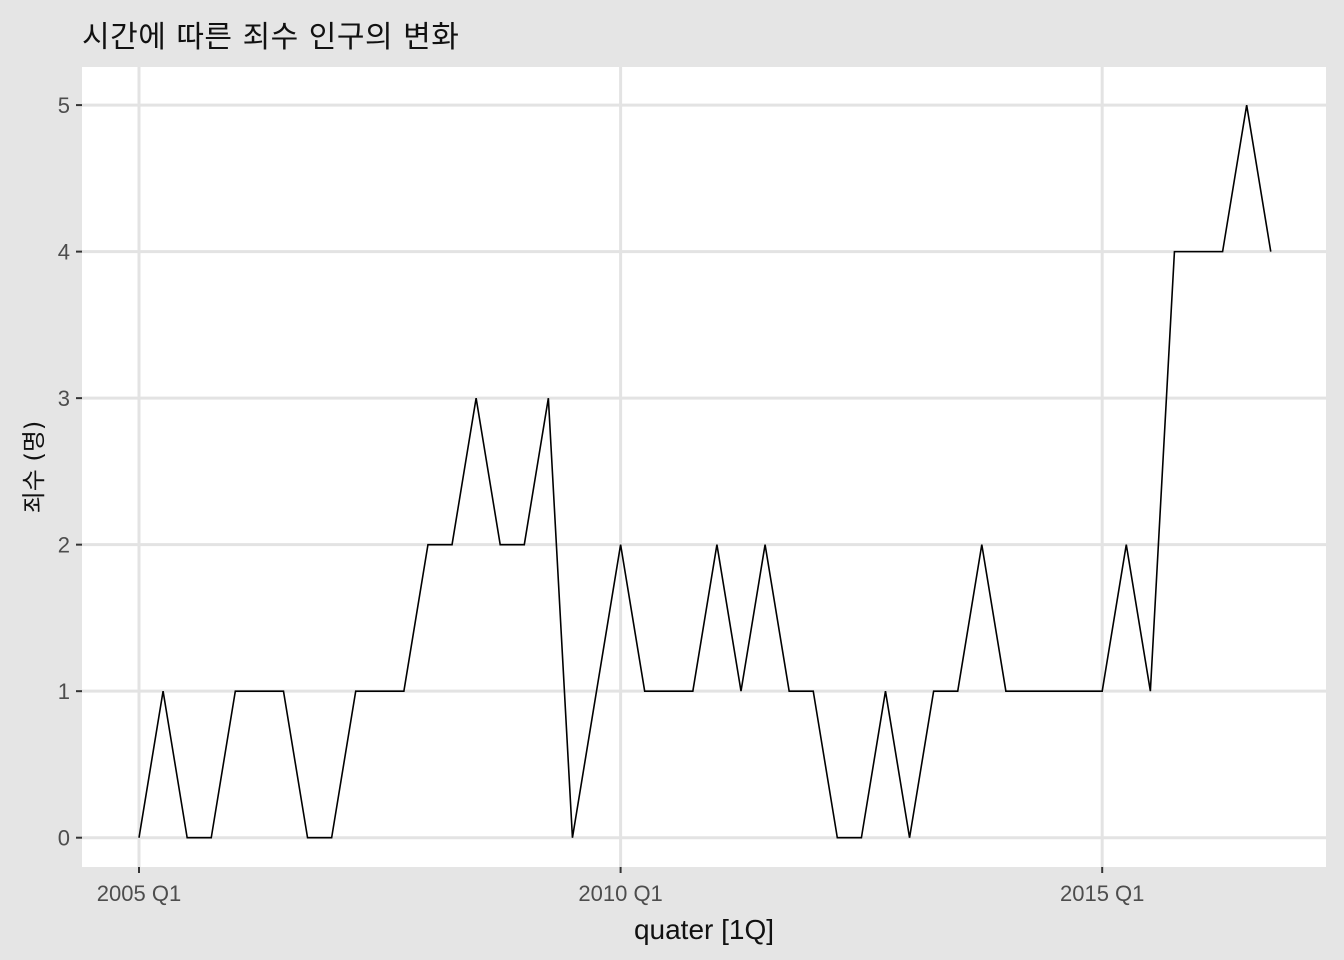 Image resolution: width=1344 pixels, height=960 pixels. Describe the element at coordinates (704, 929) in the screenshot. I see `x-axis-title: quater [1Q]` at that location.